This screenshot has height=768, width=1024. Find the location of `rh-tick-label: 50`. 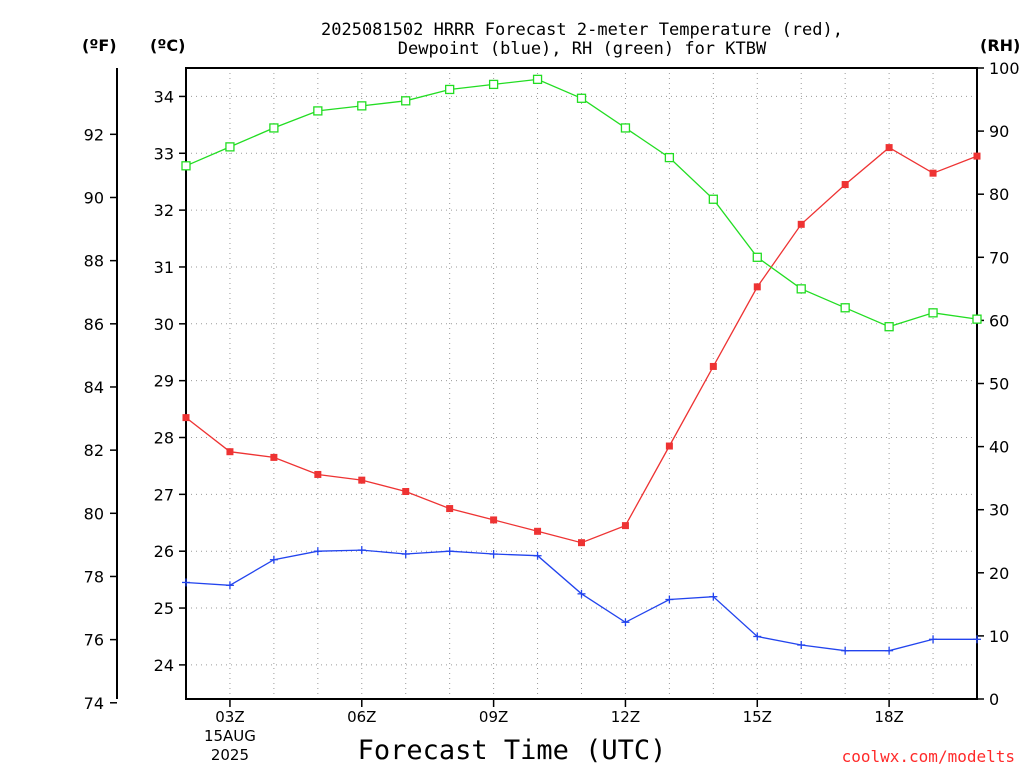

rh-tick-label: 50 is located at coordinates (999, 384).